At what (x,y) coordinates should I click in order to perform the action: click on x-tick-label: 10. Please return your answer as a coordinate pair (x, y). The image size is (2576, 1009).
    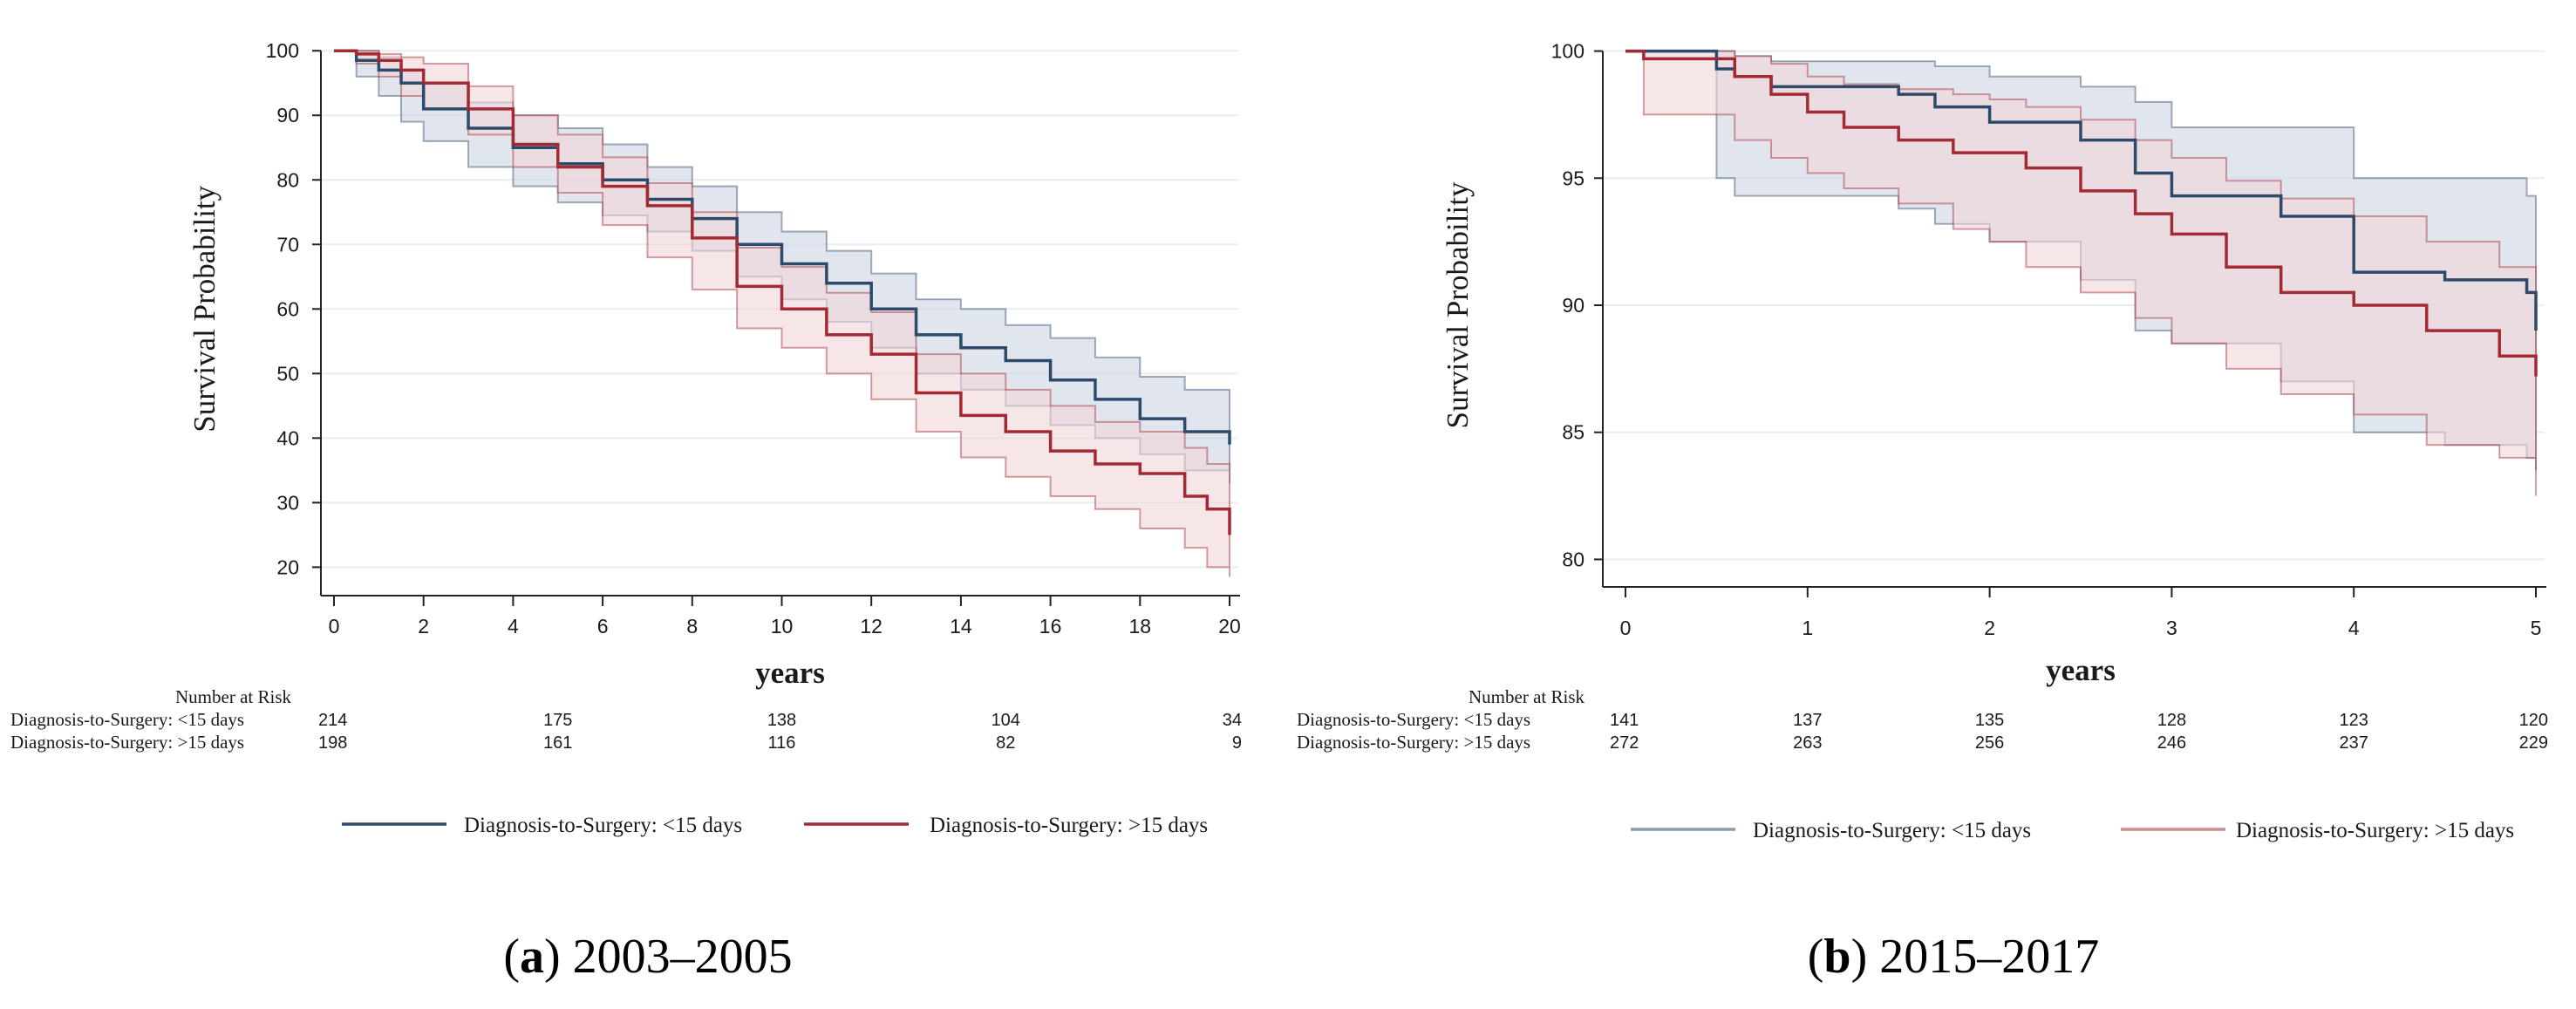
    Looking at the image, I should click on (783, 626).